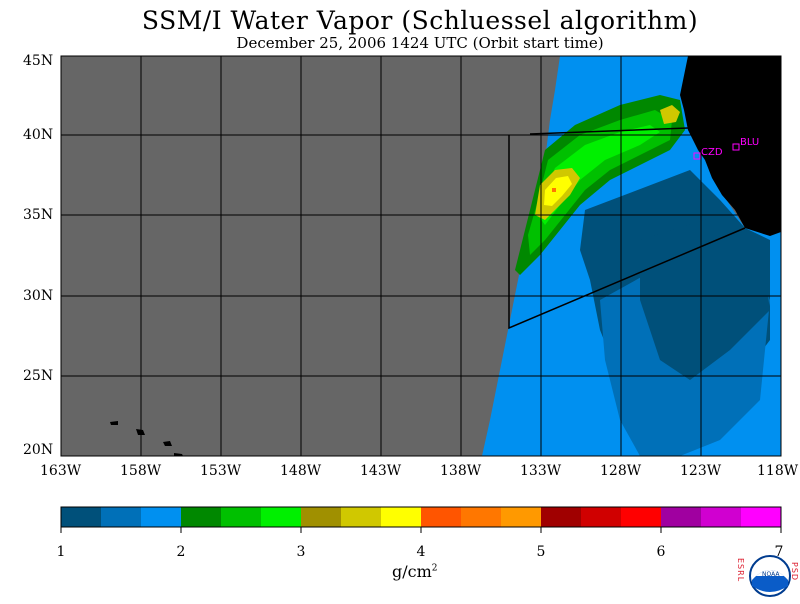  I want to click on swath-yellow-north, so click(670, 114).